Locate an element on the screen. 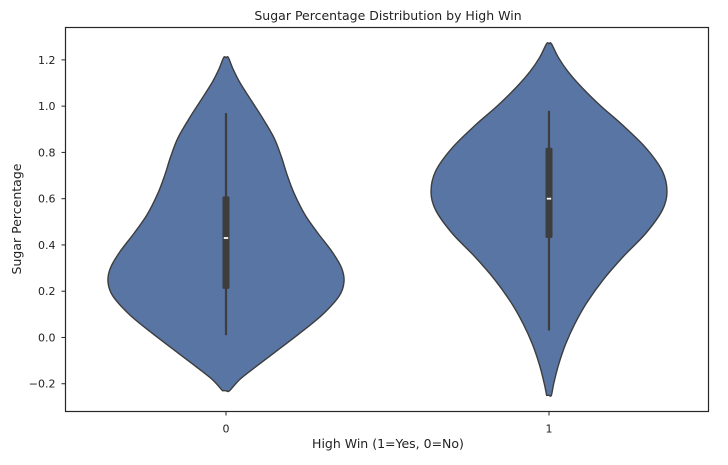 Image resolution: width=728 pixels, height=465 pixels. y-tick-label: −0.2 is located at coordinates (42, 384).